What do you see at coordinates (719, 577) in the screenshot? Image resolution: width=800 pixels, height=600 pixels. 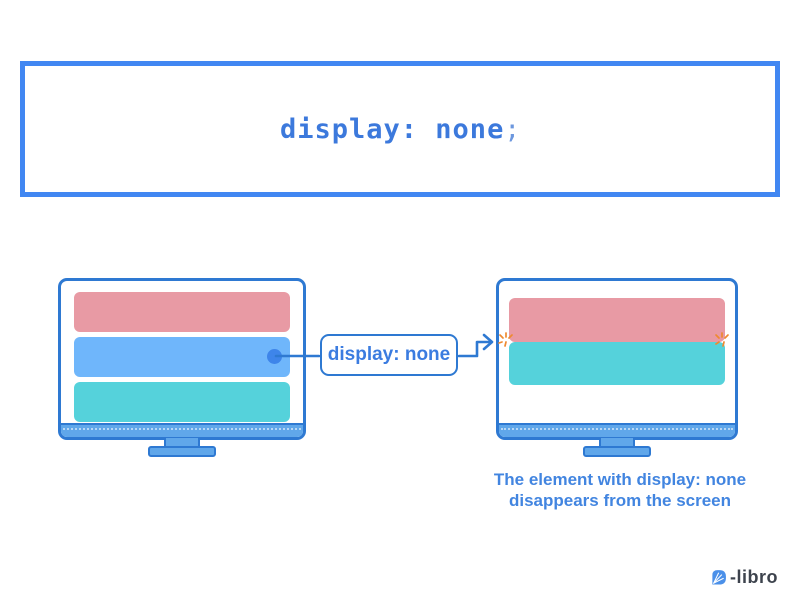 I see `d-libro-logo-icon` at bounding box center [719, 577].